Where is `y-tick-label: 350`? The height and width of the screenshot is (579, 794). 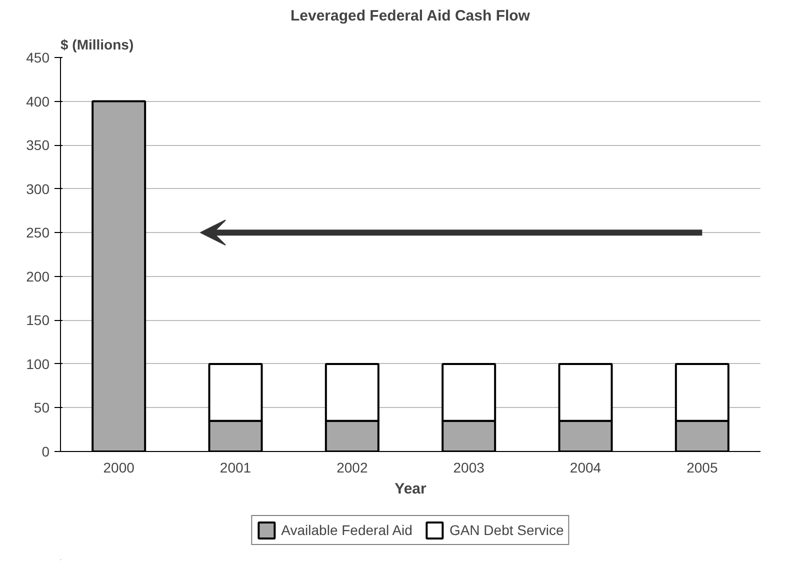 y-tick-label: 350 is located at coordinates (38, 145).